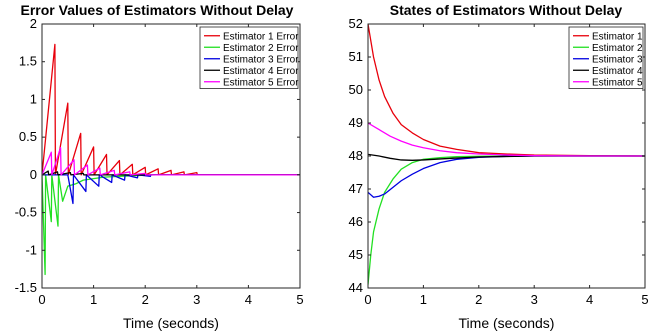 This screenshot has width=665, height=334. Describe the element at coordinates (28, 61) in the screenshot. I see `y-tick-label: 1.5` at that location.